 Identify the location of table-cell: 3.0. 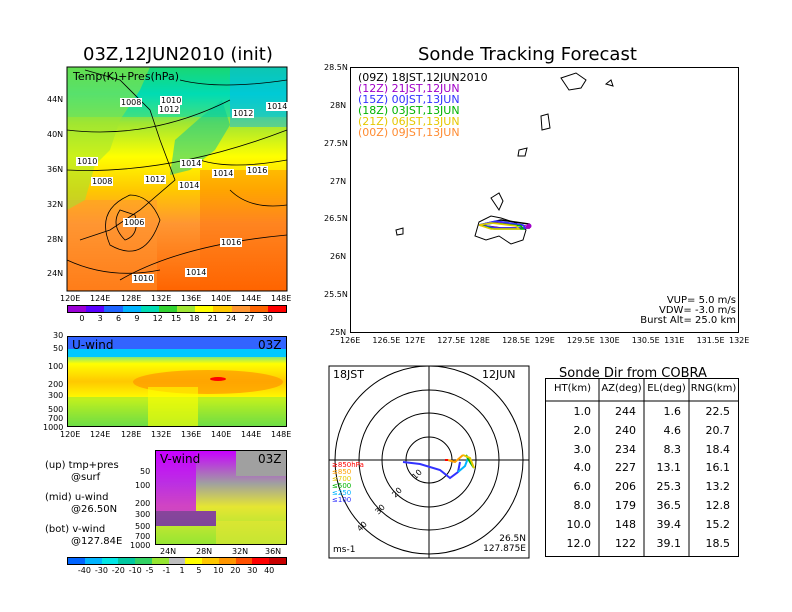
(582, 449).